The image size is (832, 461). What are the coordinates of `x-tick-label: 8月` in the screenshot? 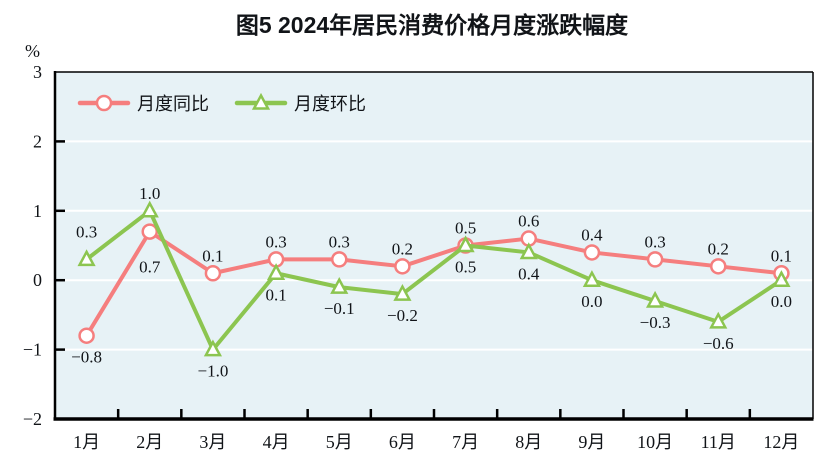 It's located at (528, 442).